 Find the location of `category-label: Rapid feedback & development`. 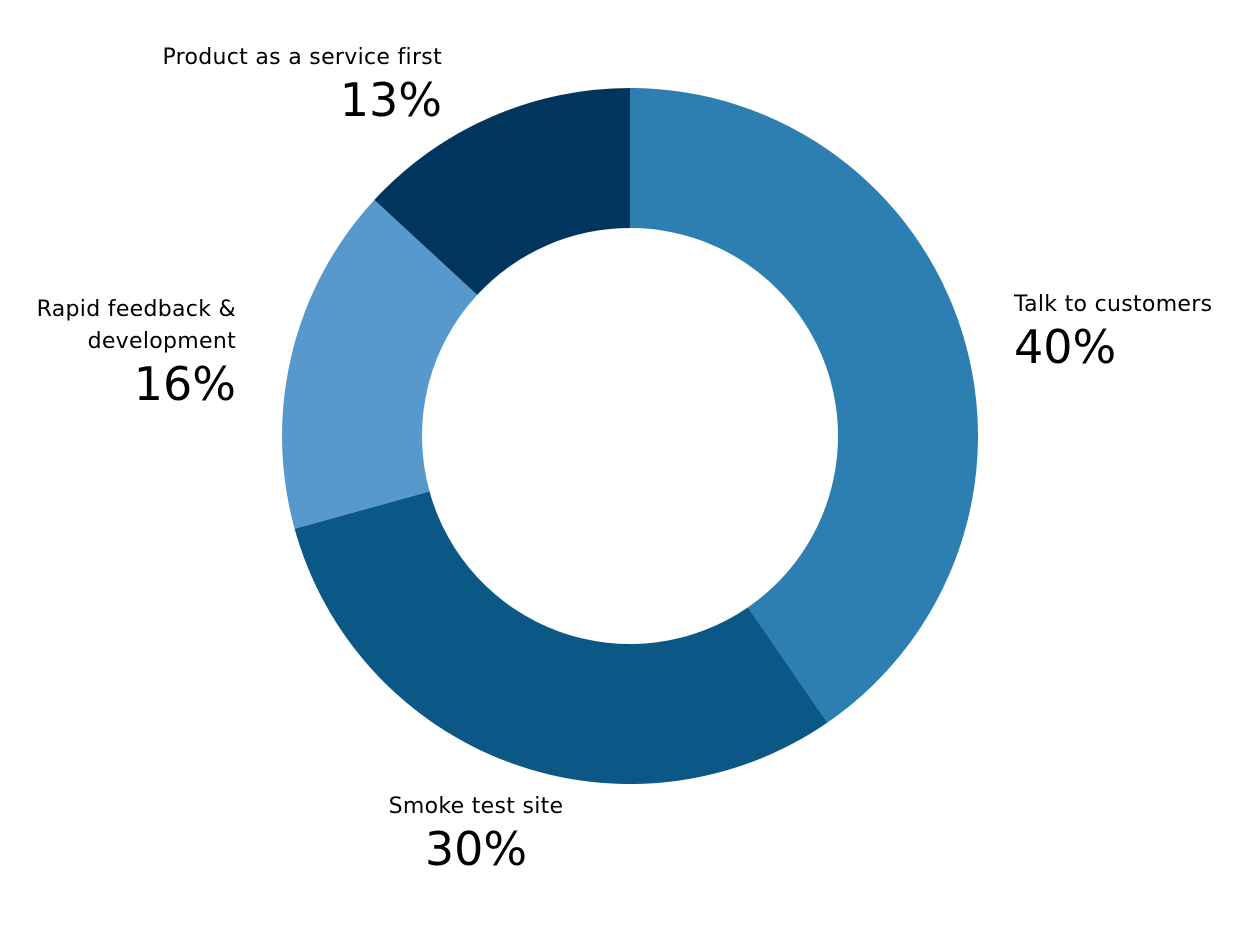

category-label: Rapid feedback & development is located at coordinates (136, 325).